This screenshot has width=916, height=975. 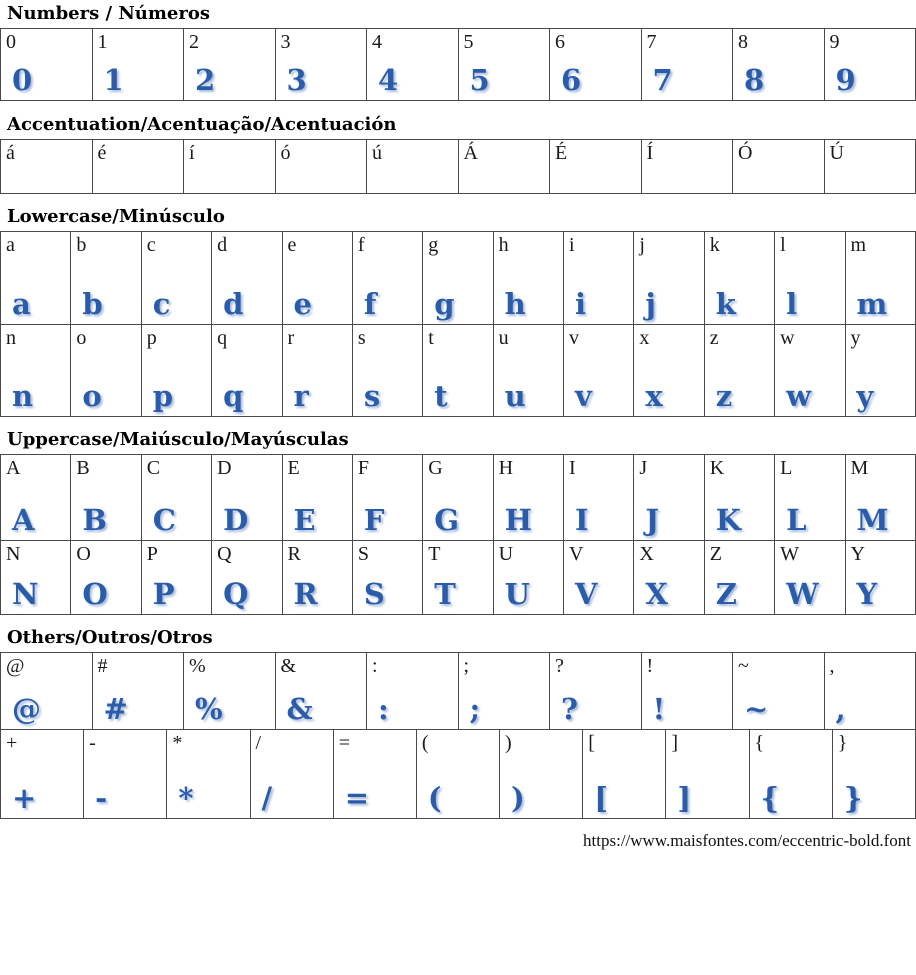 I want to click on glyph-cell: [[, so click(x=624, y=774).